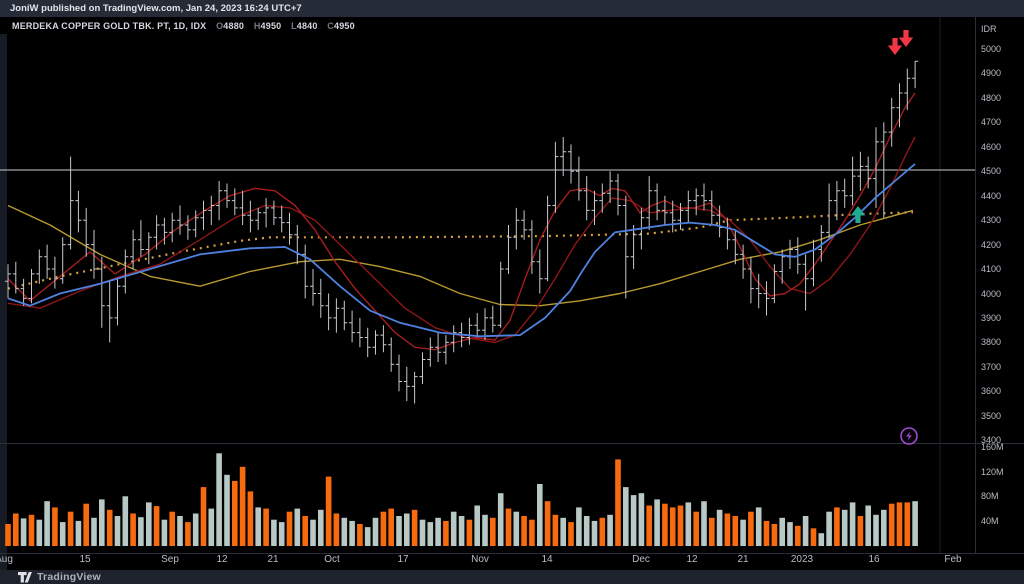 The height and width of the screenshot is (584, 1024). I want to click on price-tick-label: 4800, so click(991, 97).